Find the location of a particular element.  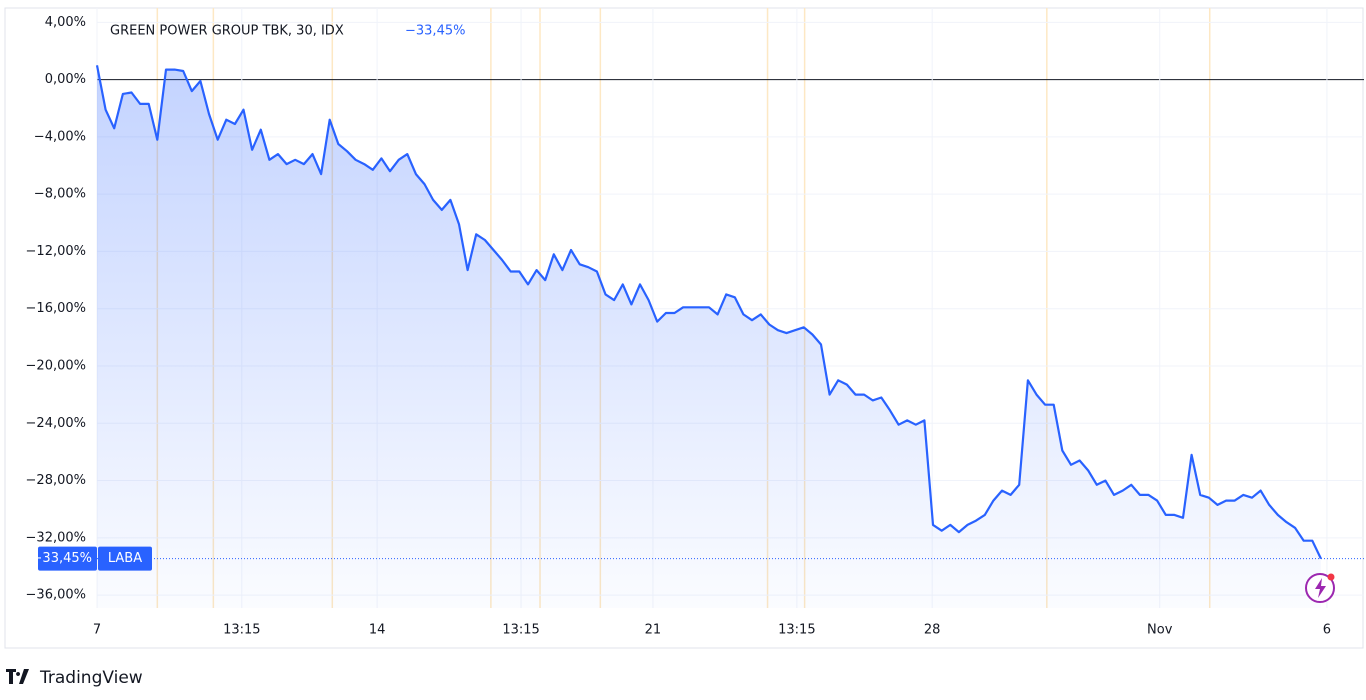

x-tick-label: 6 is located at coordinates (1327, 630).